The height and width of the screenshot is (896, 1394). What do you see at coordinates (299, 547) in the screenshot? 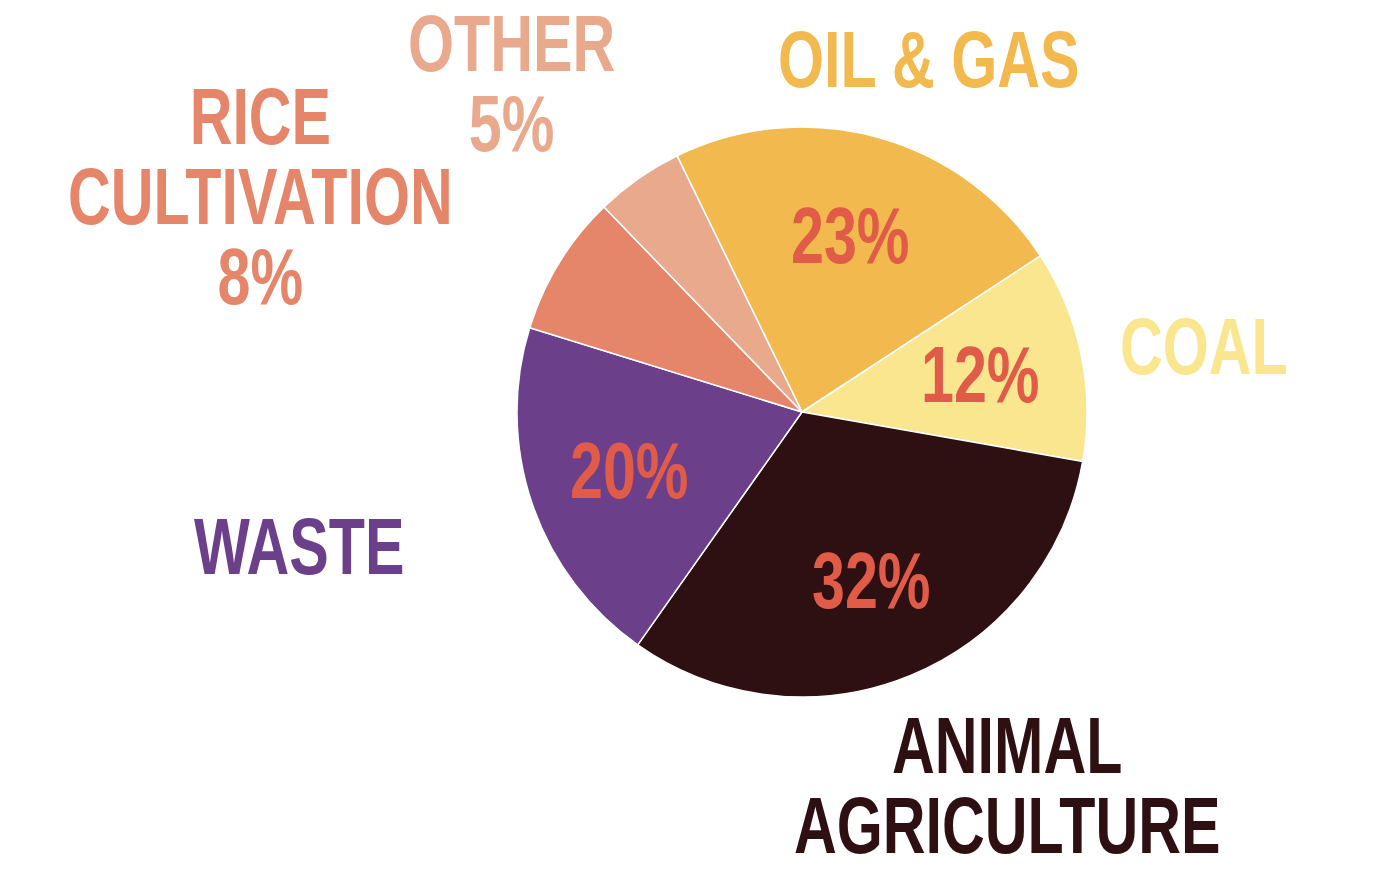
I see `slice-label: WASTE` at bounding box center [299, 547].